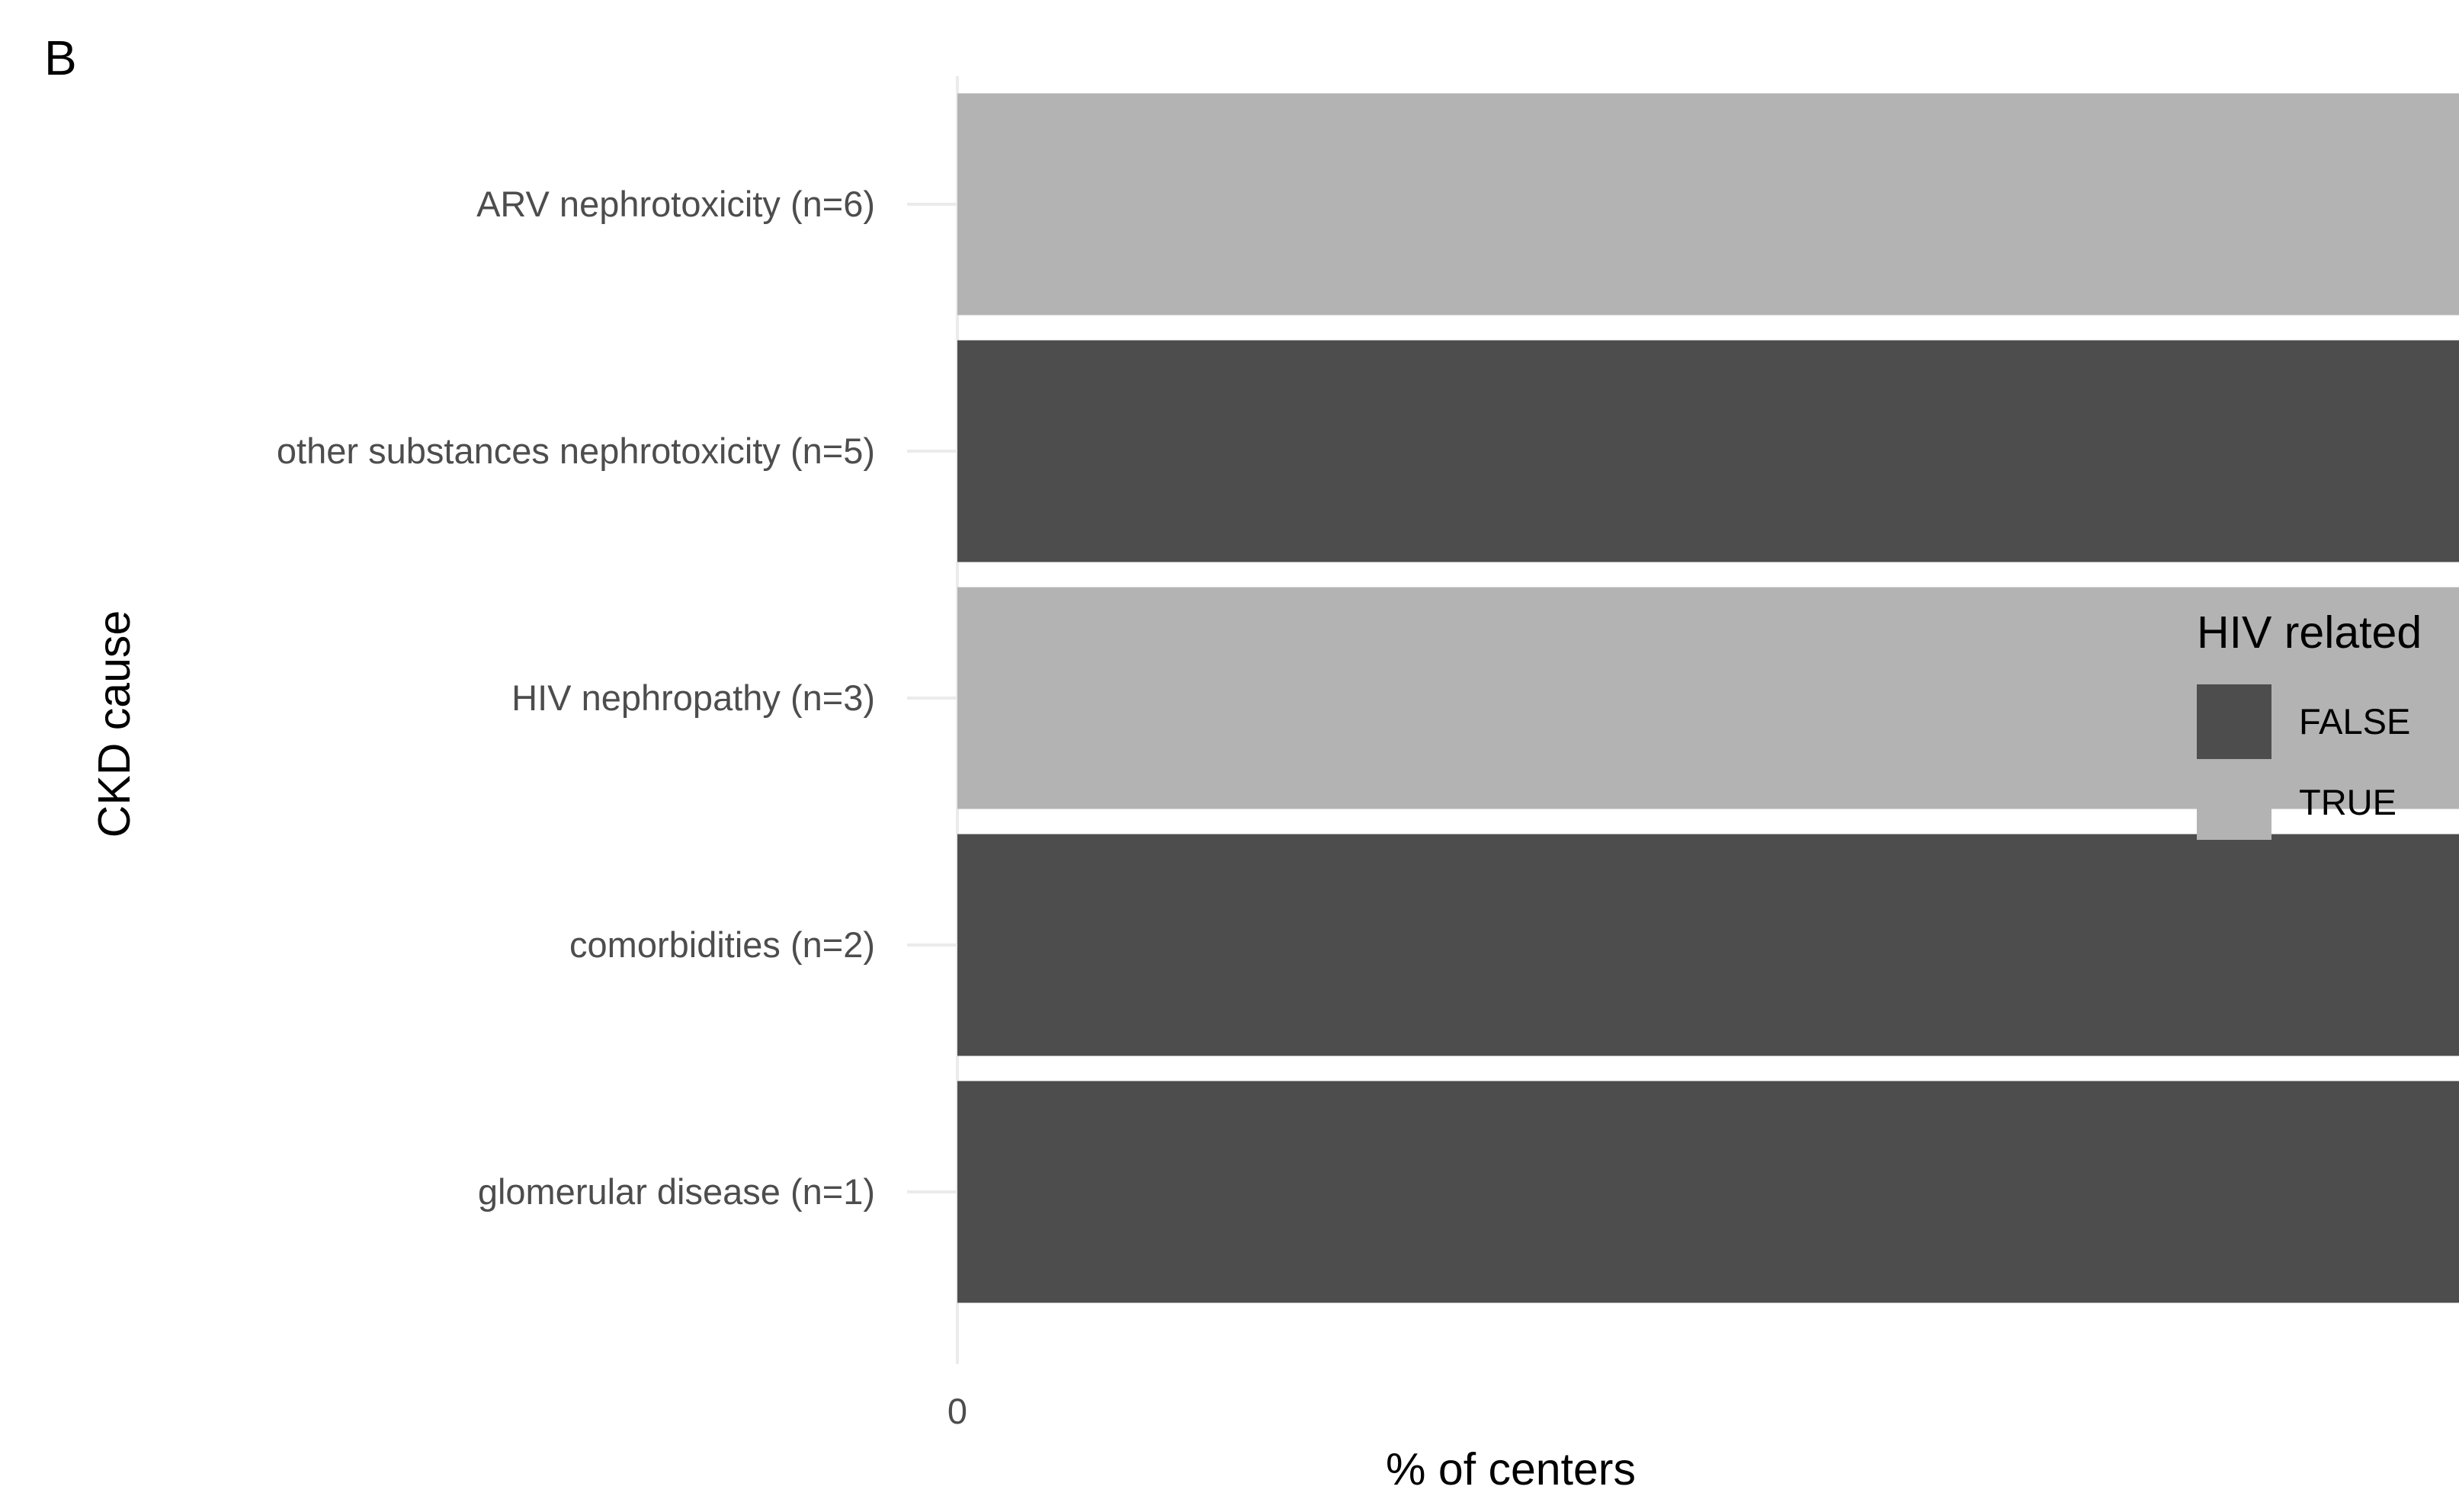 The height and width of the screenshot is (1512, 2459). What do you see at coordinates (2354, 721) in the screenshot?
I see `legend-label: FALSE` at bounding box center [2354, 721].